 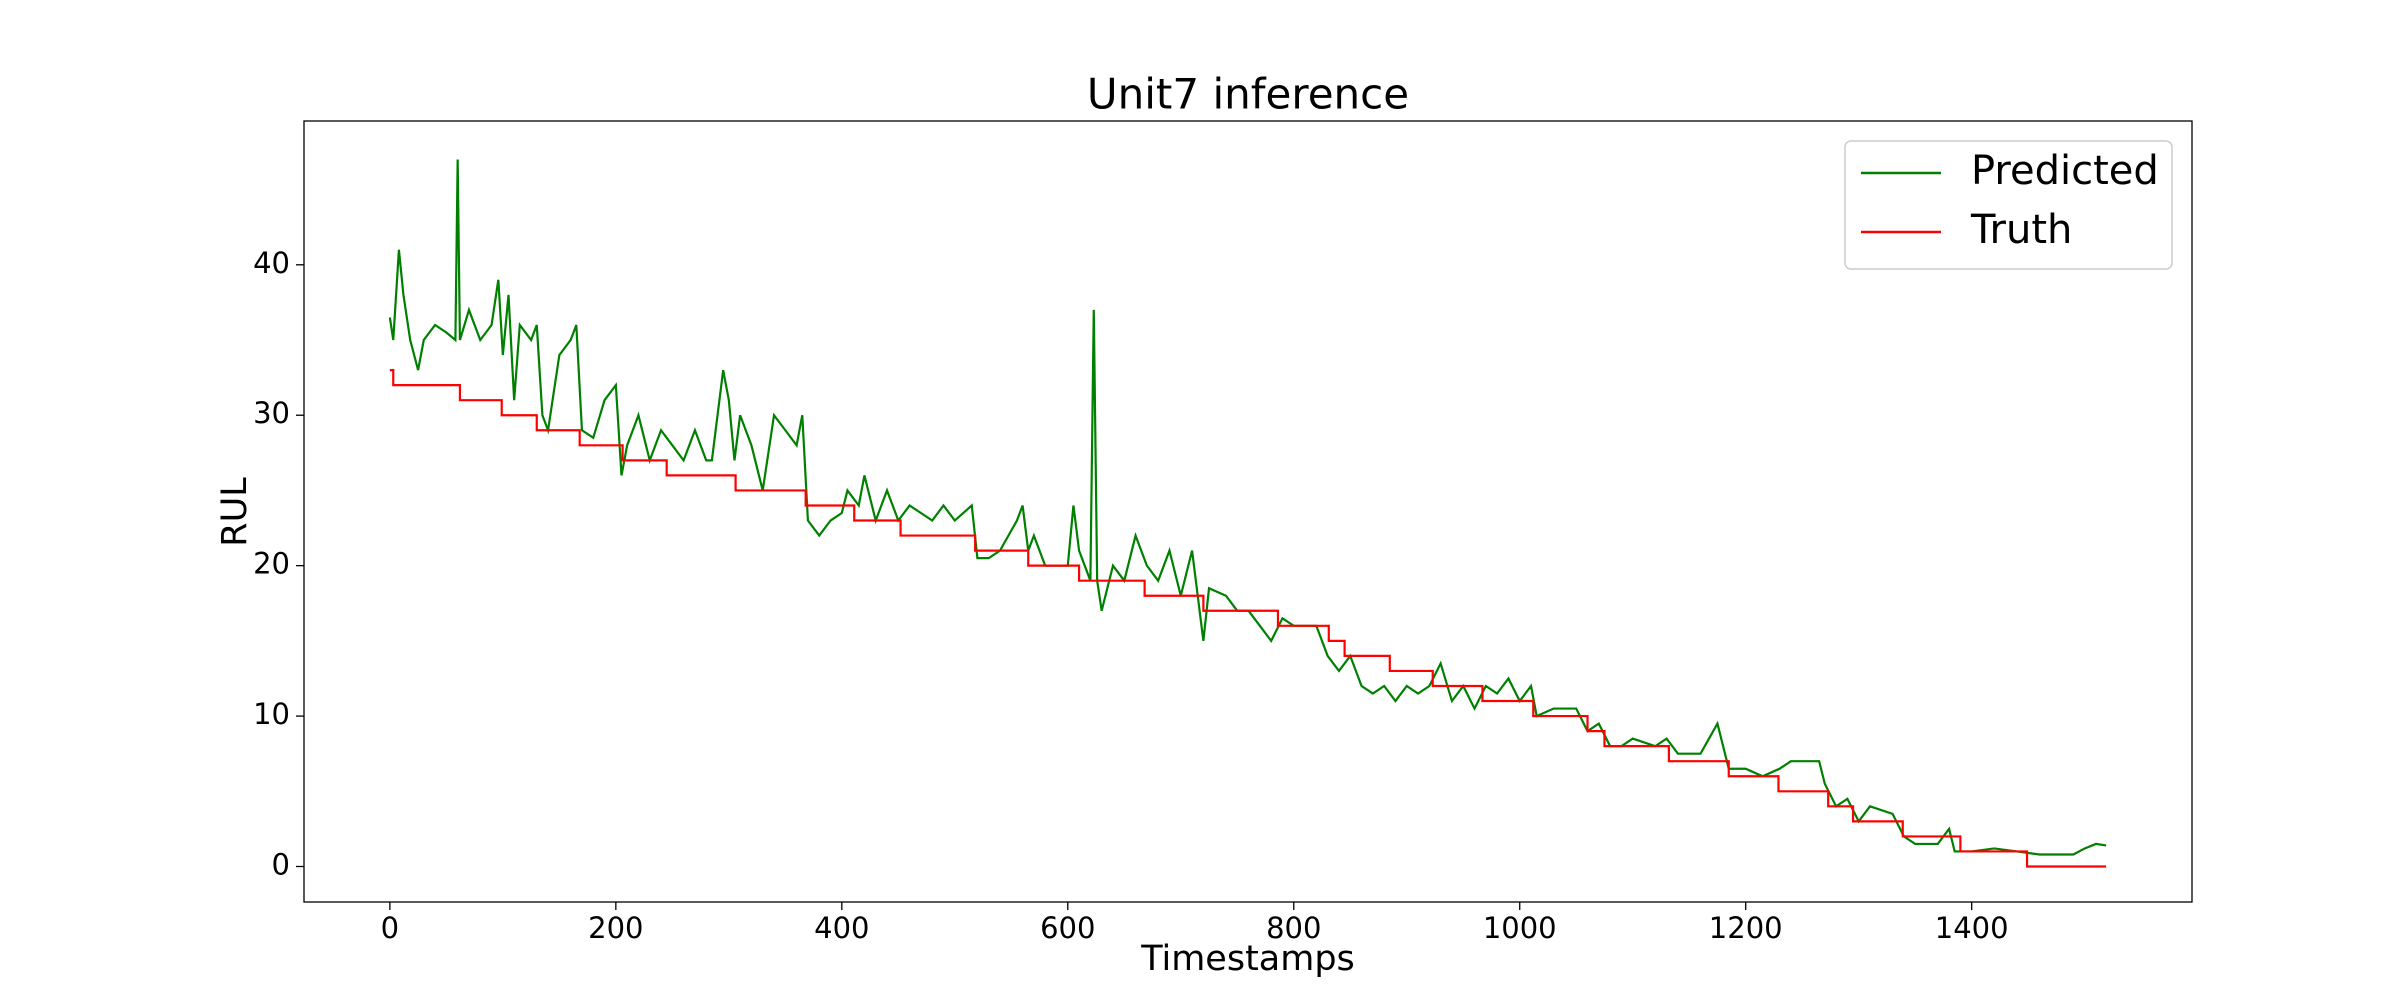 I want to click on y-tick-label: 40, so click(x=271, y=263).